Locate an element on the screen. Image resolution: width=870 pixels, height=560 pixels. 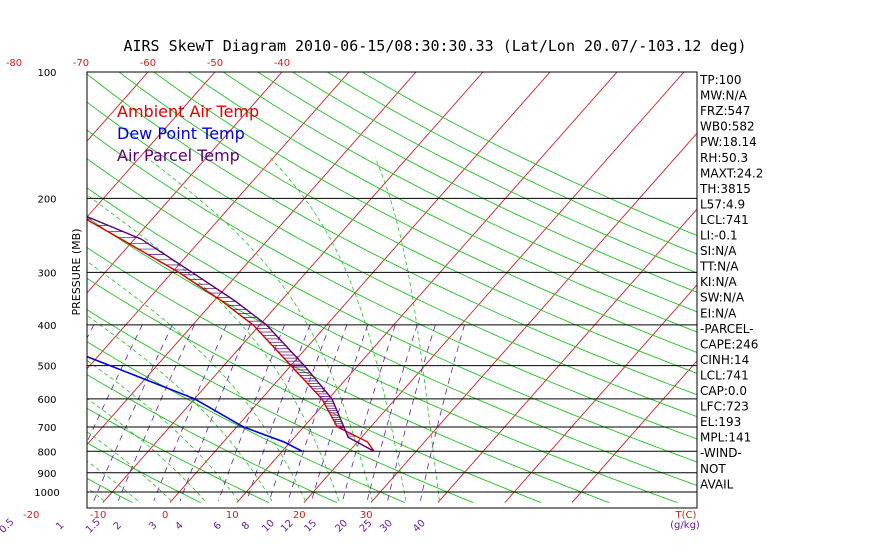
mixing-ratio-tick-label: 20 is located at coordinates (341, 526).